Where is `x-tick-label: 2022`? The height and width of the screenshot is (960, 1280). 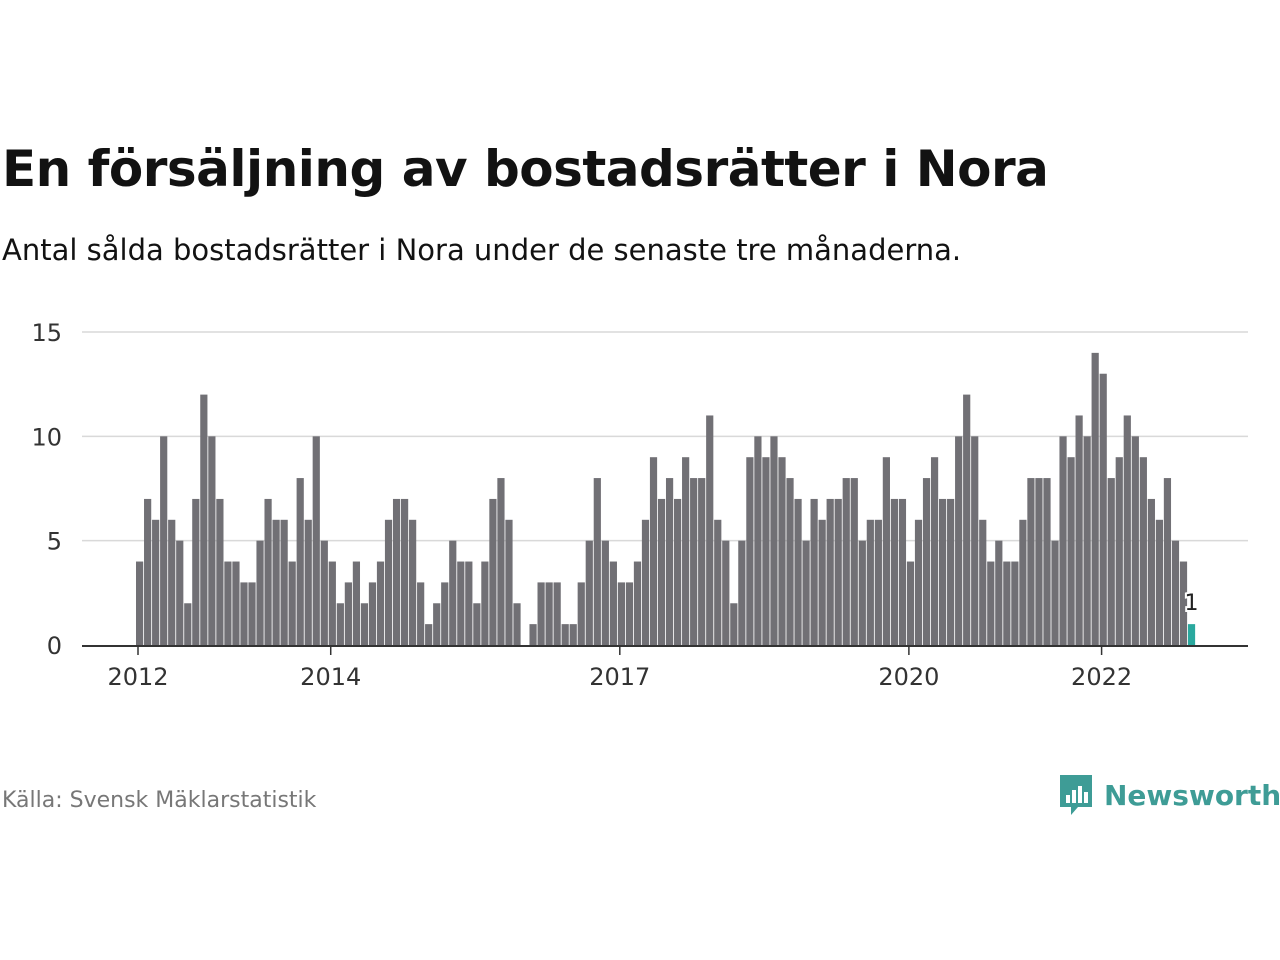 x-tick-label: 2022 is located at coordinates (1101, 677).